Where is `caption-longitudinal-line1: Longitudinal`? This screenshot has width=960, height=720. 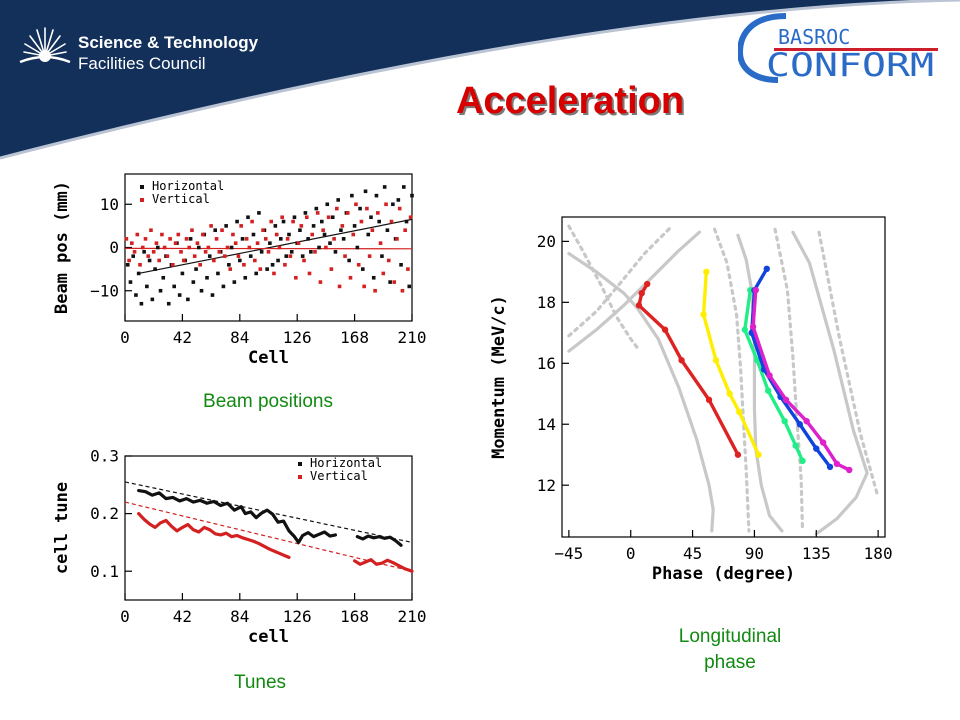
caption-longitudinal-line1: Longitudinal is located at coordinates (730, 636).